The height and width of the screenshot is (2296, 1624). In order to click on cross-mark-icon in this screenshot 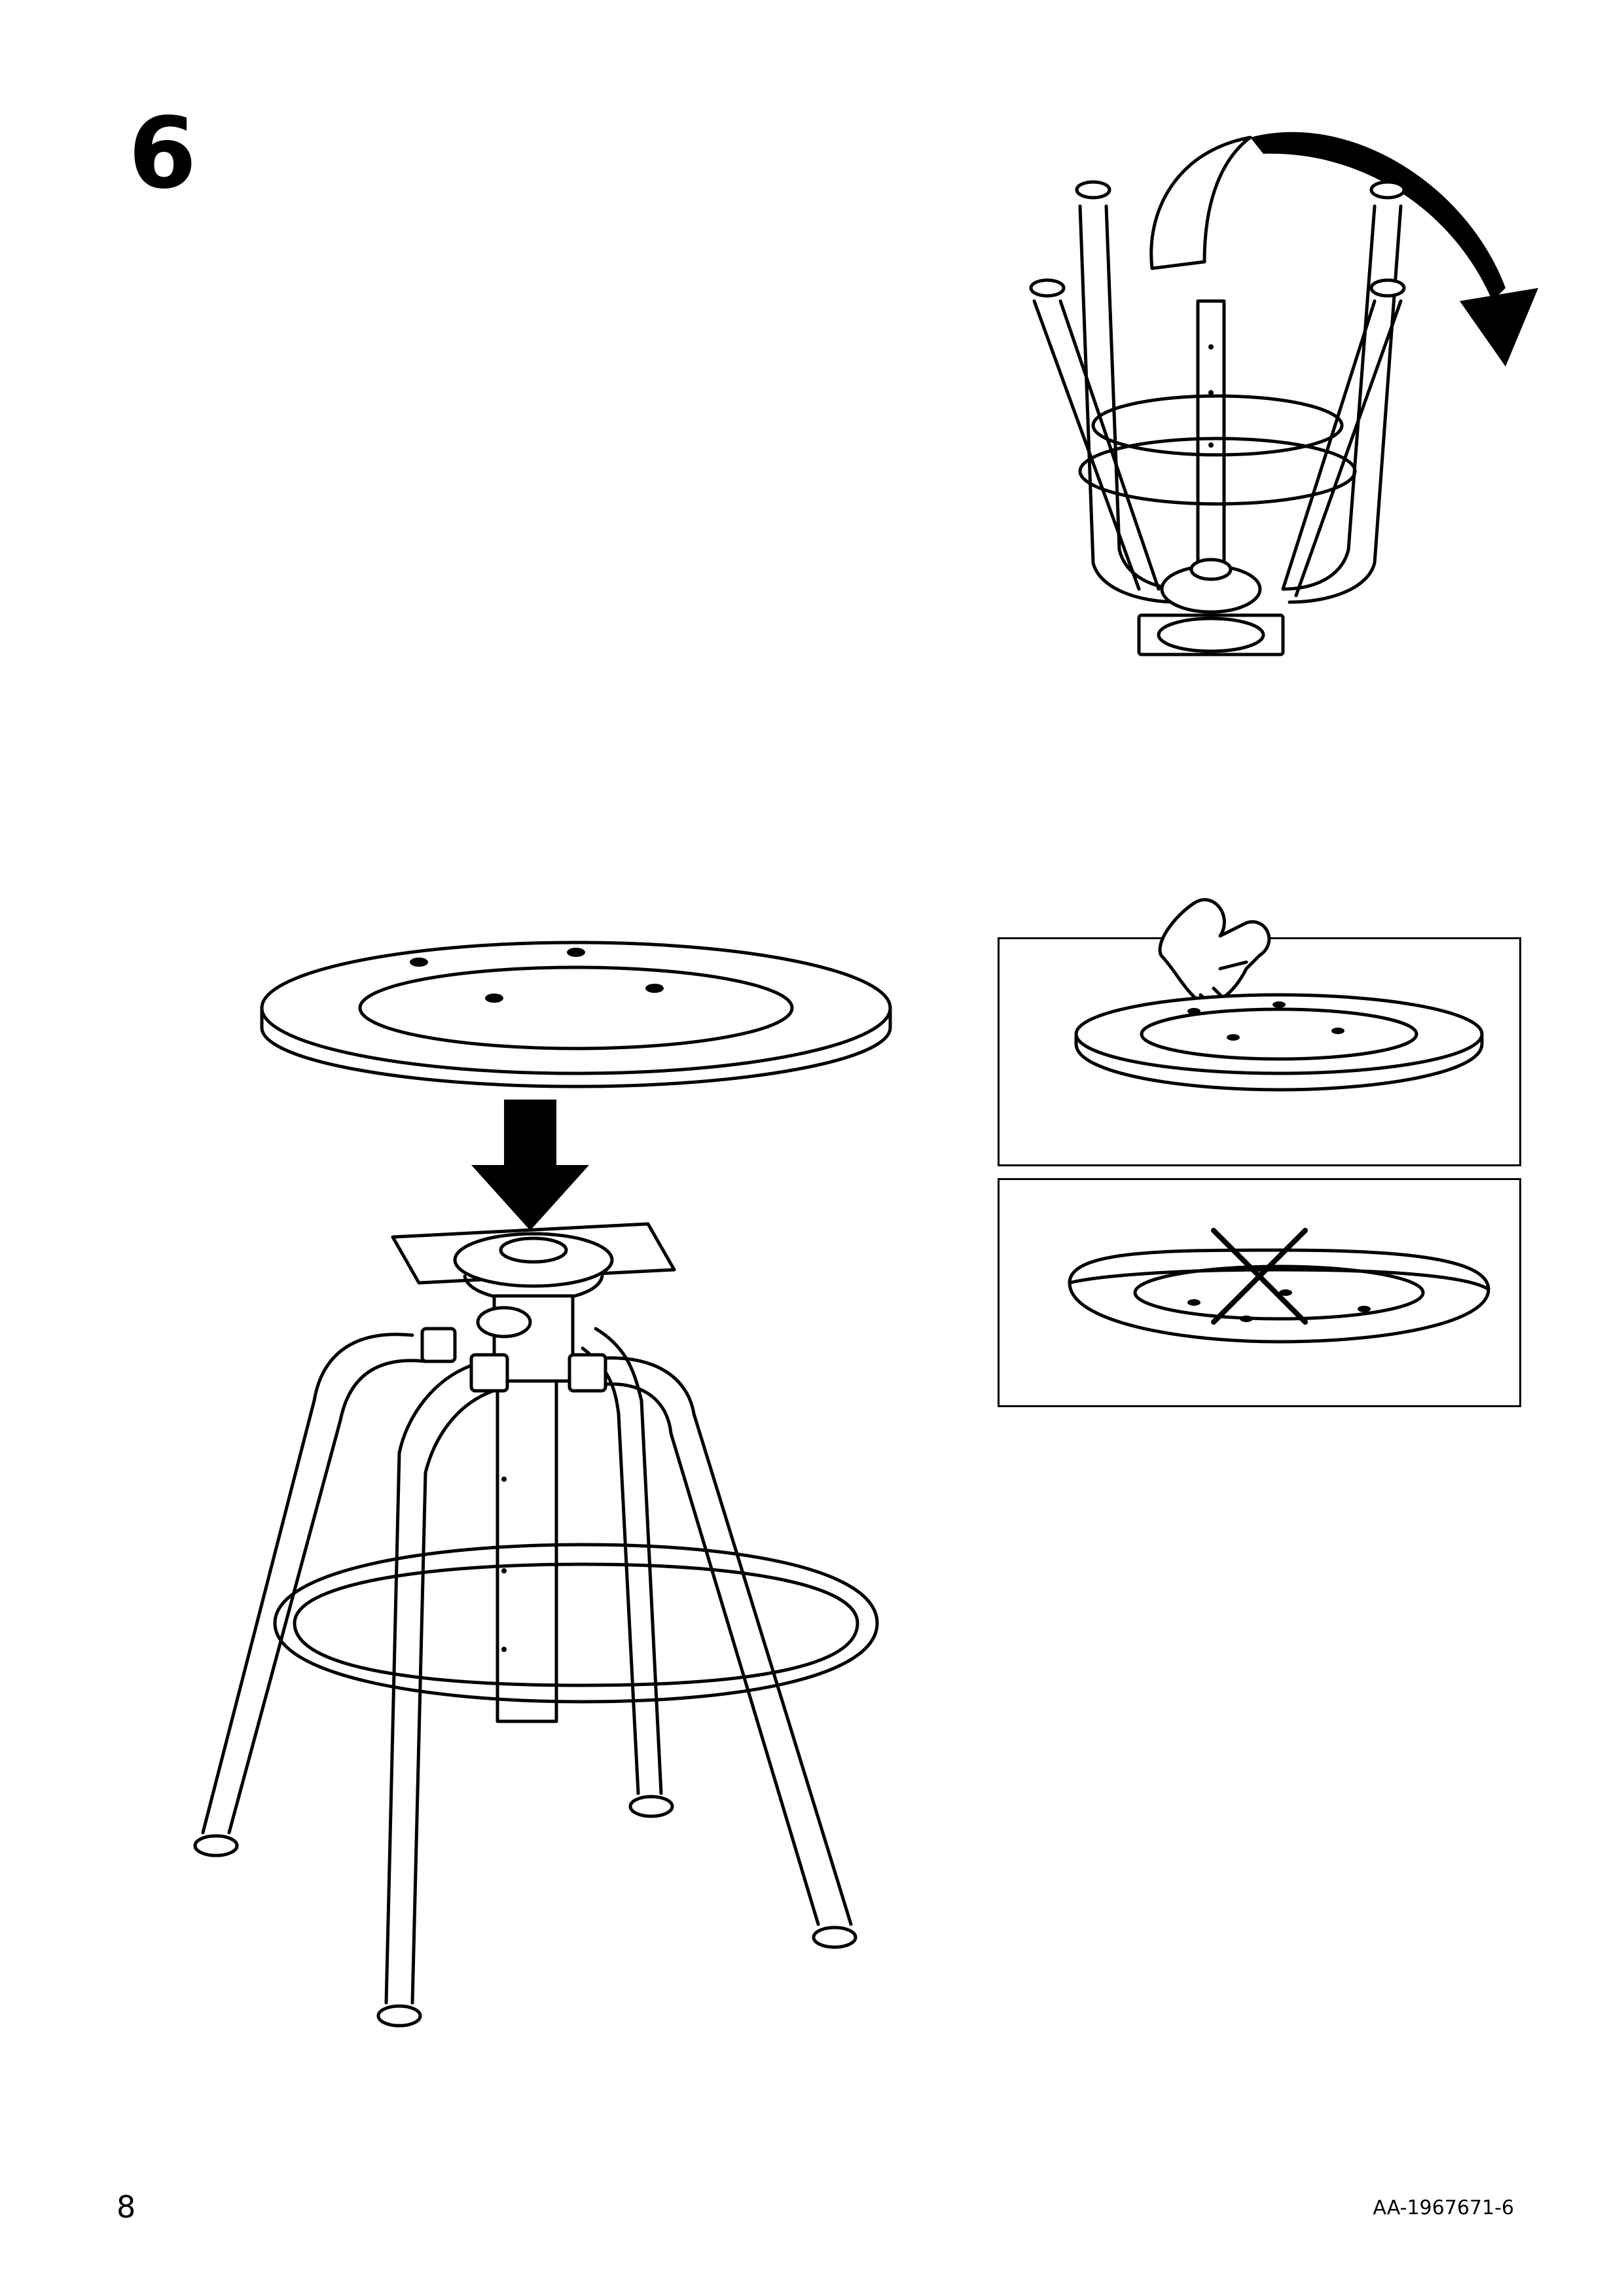, I will do `click(1259, 1276)`.